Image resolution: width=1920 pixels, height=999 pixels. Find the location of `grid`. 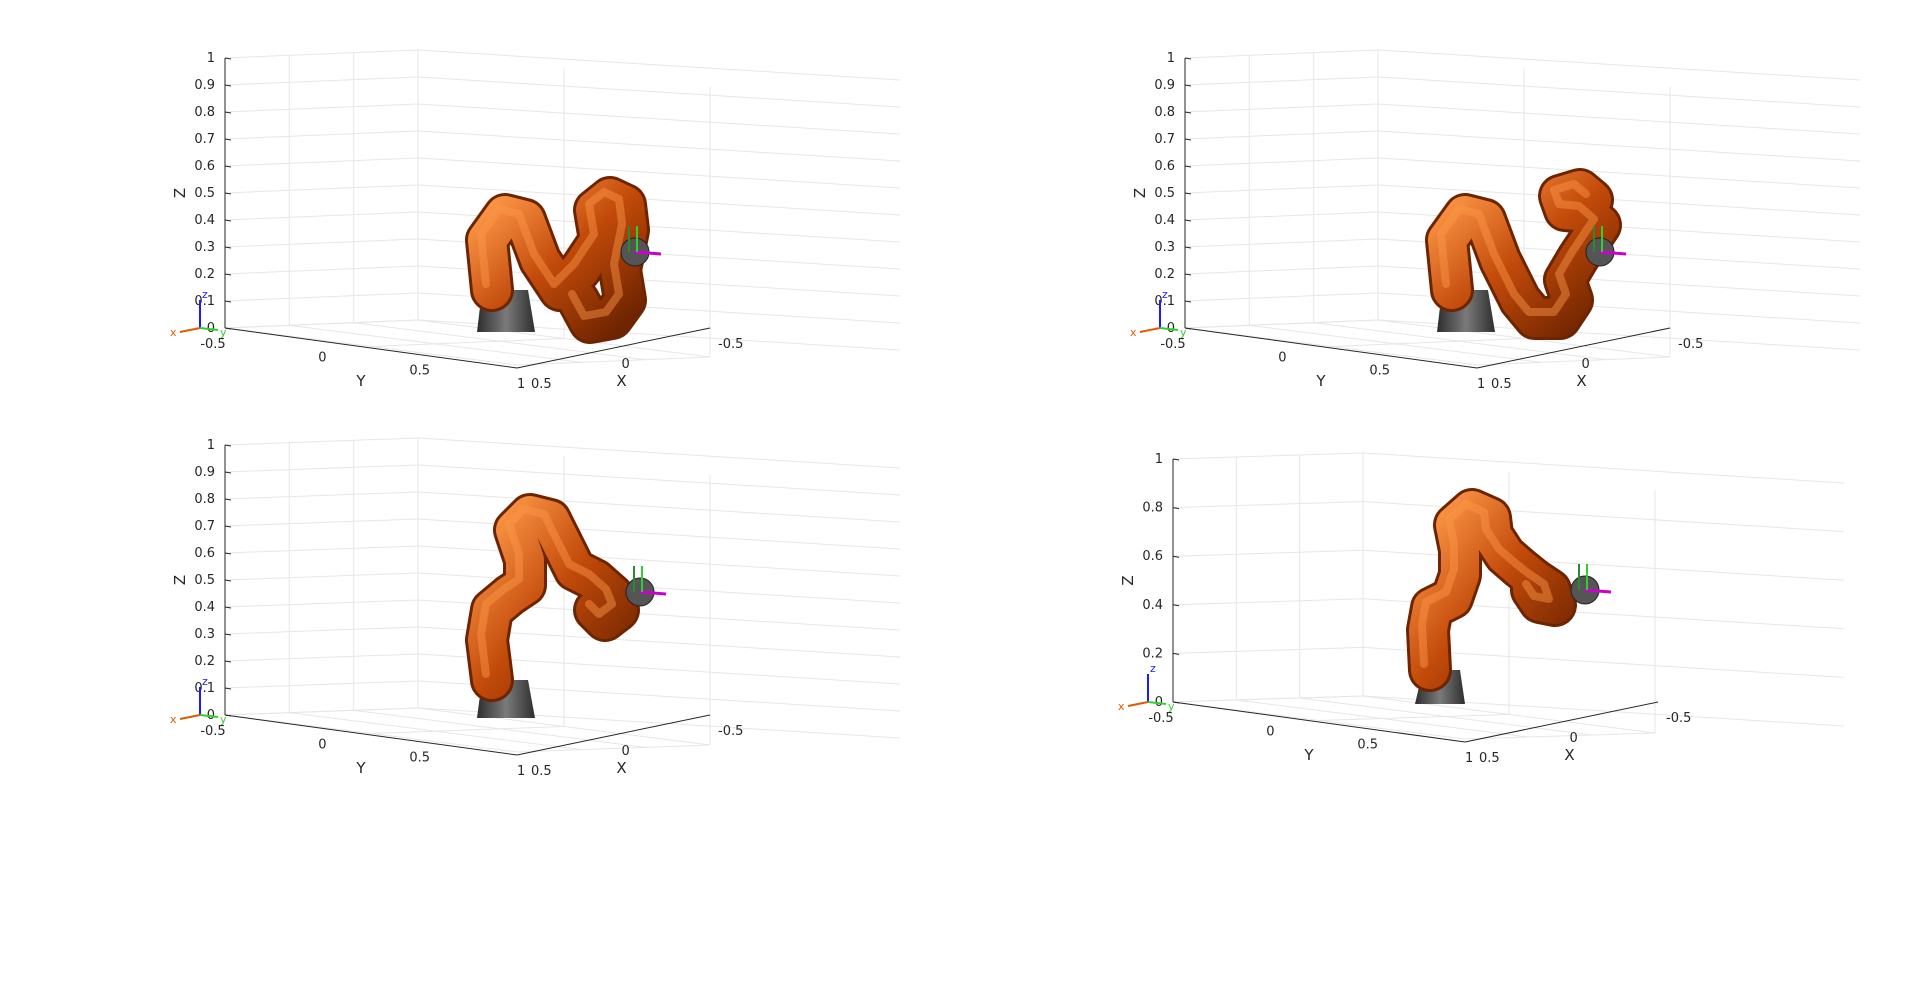

grid is located at coordinates (1522, 207).